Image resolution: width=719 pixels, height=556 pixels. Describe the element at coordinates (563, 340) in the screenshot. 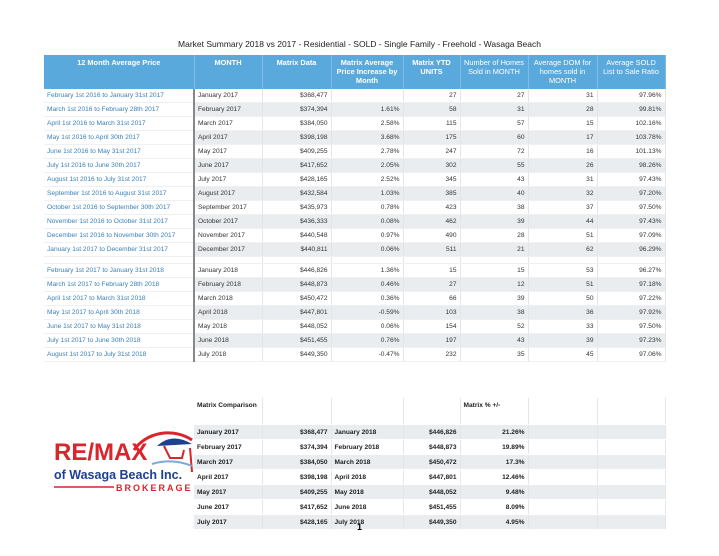

I see `dom-cell: 39` at that location.